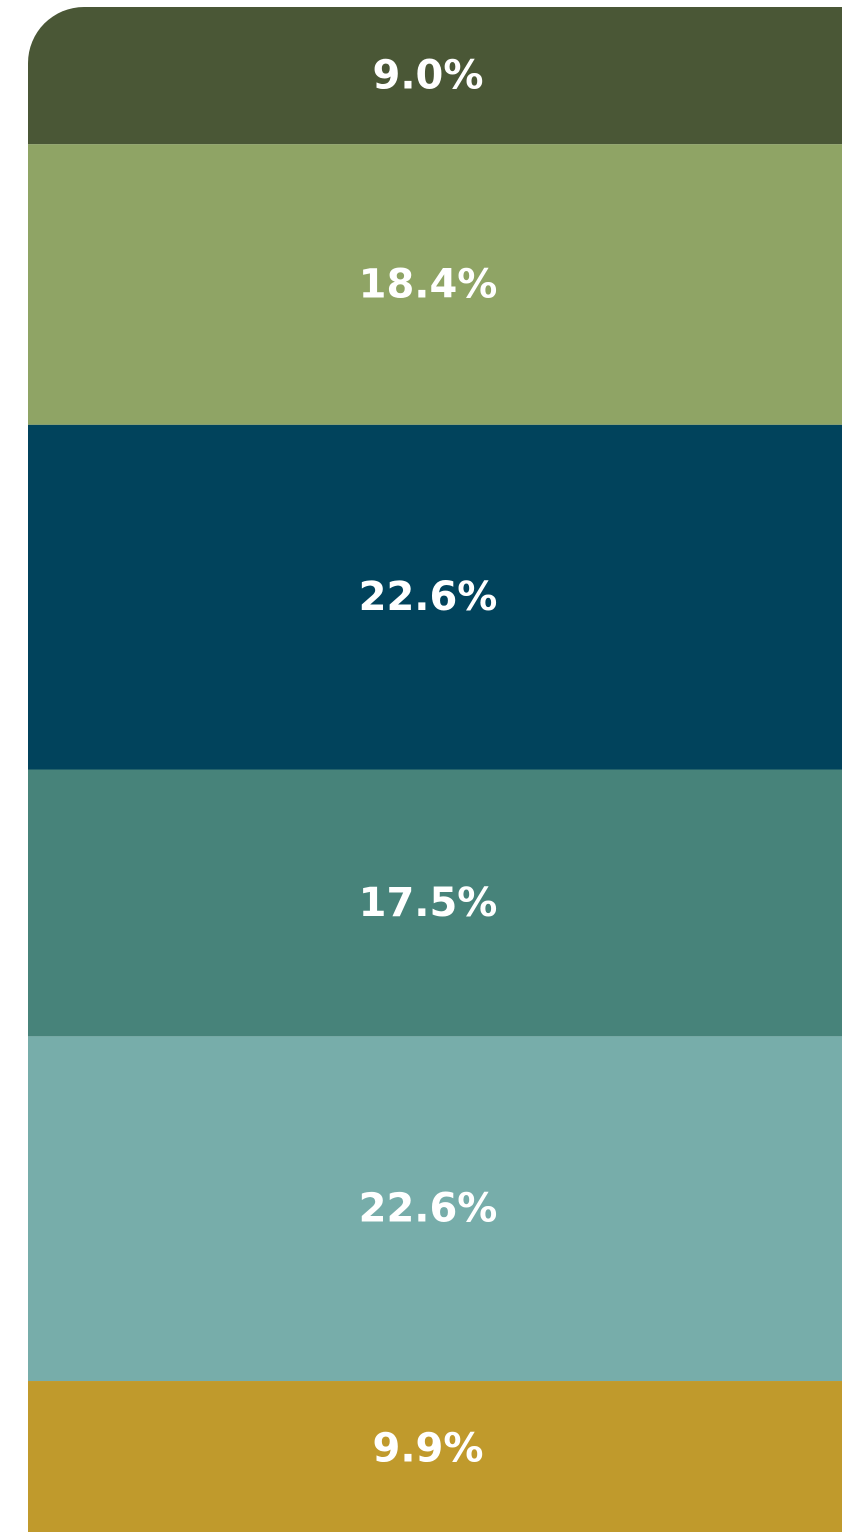  What do you see at coordinates (428, 76) in the screenshot?
I see `value-label: 9.0%` at bounding box center [428, 76].